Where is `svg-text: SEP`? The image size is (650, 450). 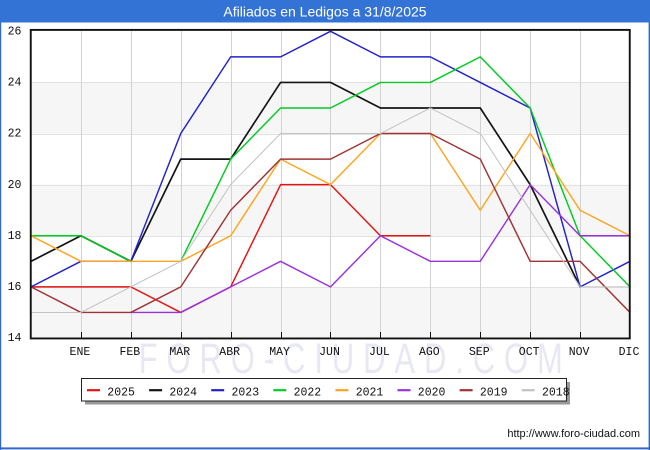
svg-text: SEP is located at coordinates (479, 352).